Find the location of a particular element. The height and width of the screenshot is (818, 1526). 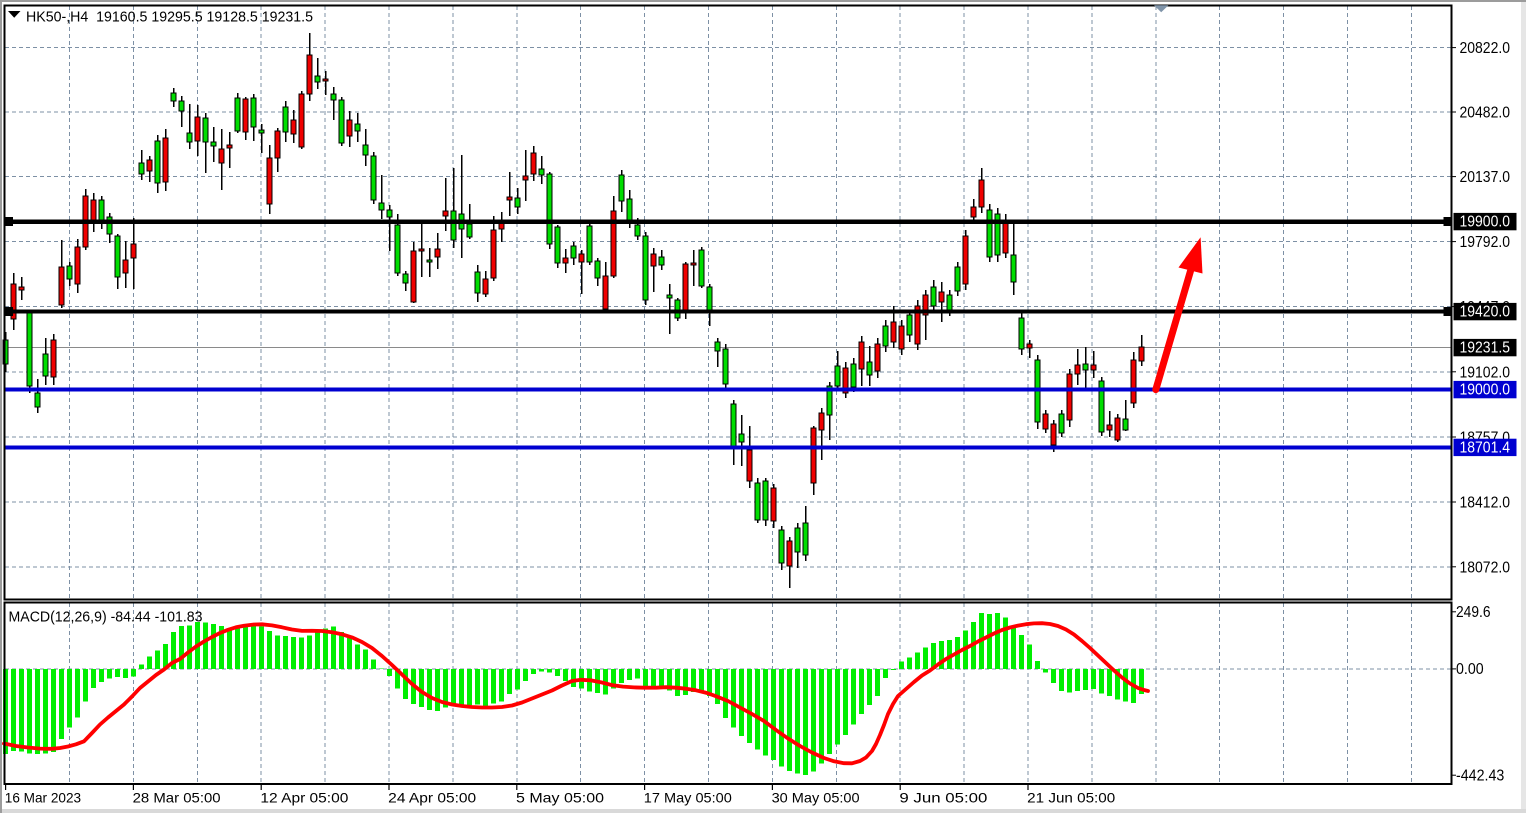

svg-text: 20822.0 is located at coordinates (1485, 48).